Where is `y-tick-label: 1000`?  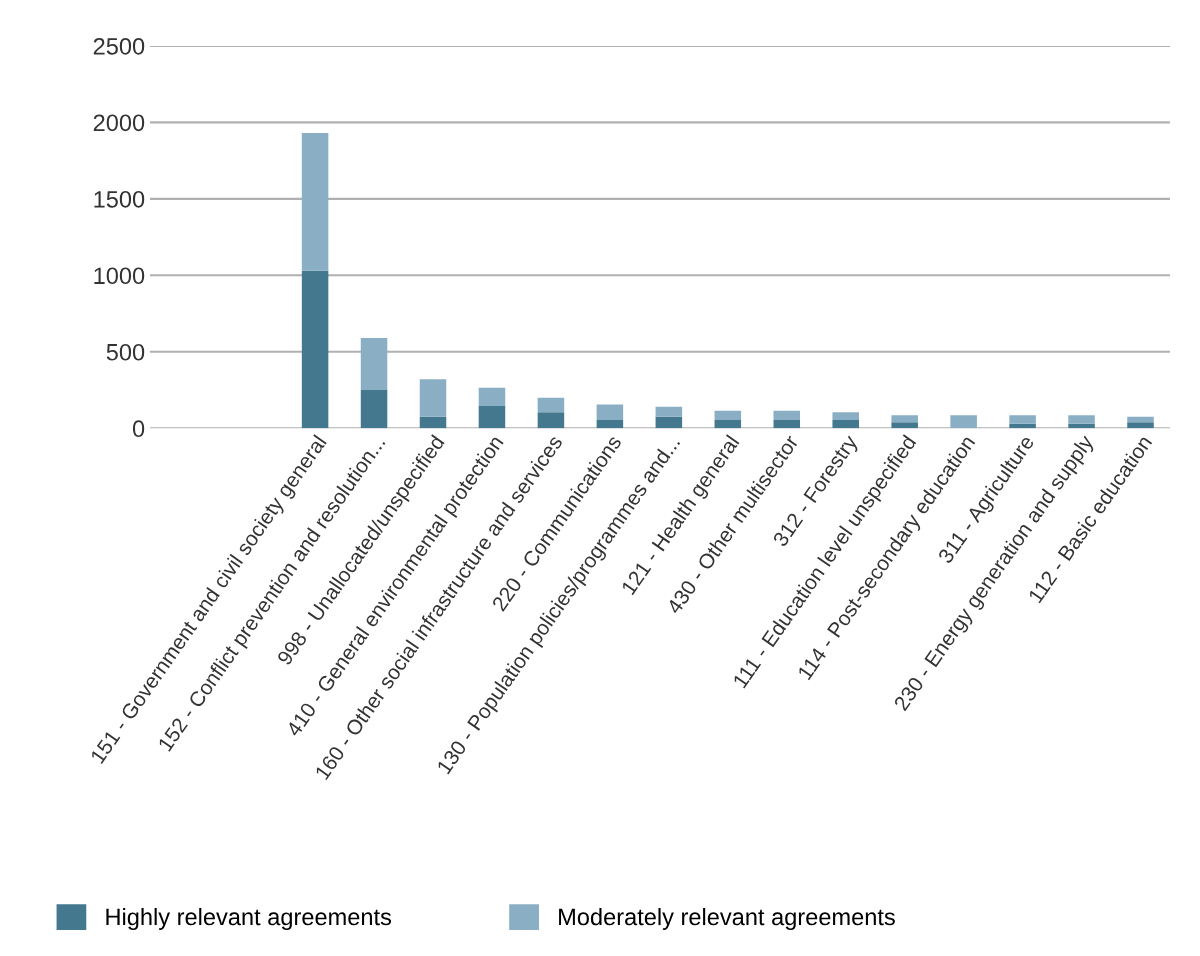 y-tick-label: 1000 is located at coordinates (119, 276).